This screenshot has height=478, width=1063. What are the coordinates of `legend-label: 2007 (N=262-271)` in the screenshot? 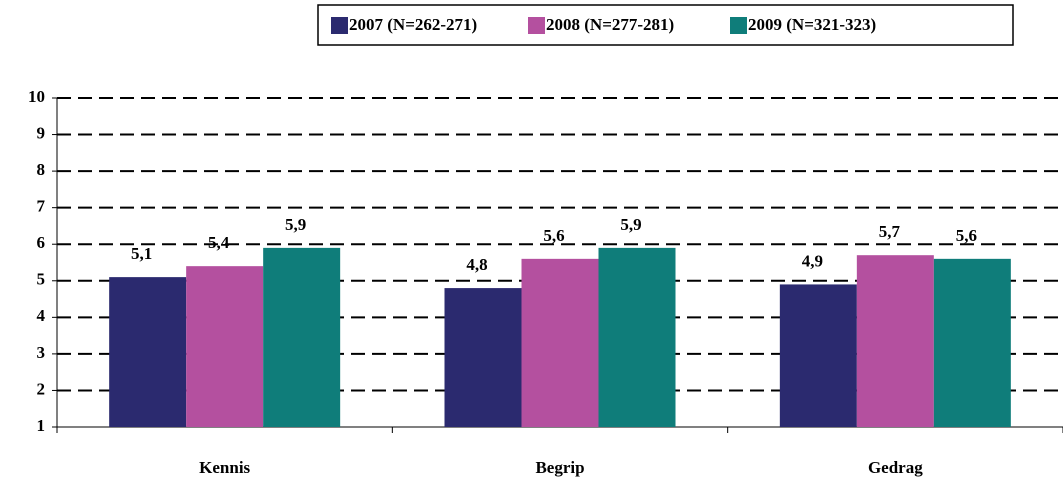 It's located at (413, 24).